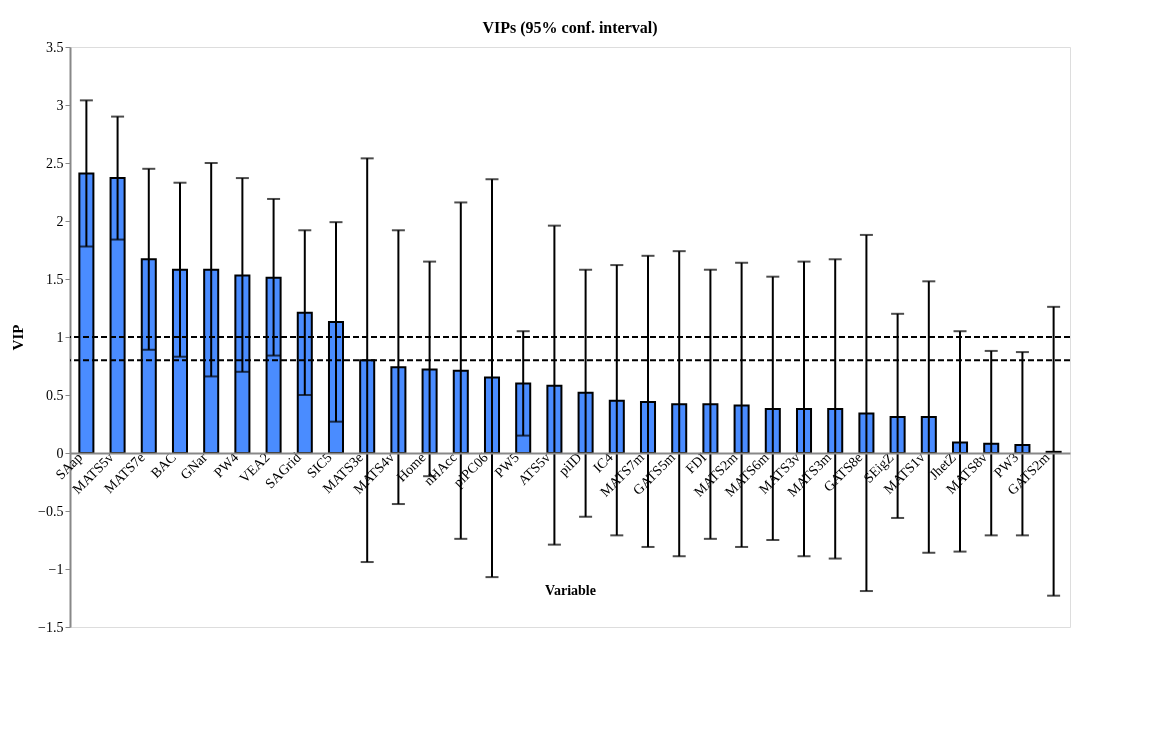  I want to click on y-tick-label: 2, so click(60, 221).